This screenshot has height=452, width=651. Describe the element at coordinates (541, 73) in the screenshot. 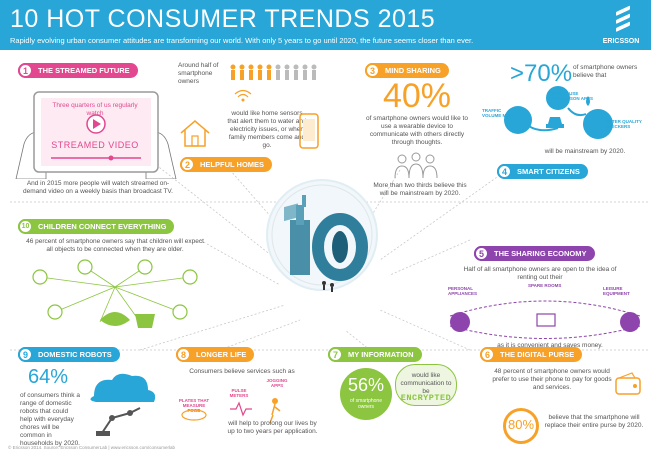

I see `trend-4-big: >70%` at that location.